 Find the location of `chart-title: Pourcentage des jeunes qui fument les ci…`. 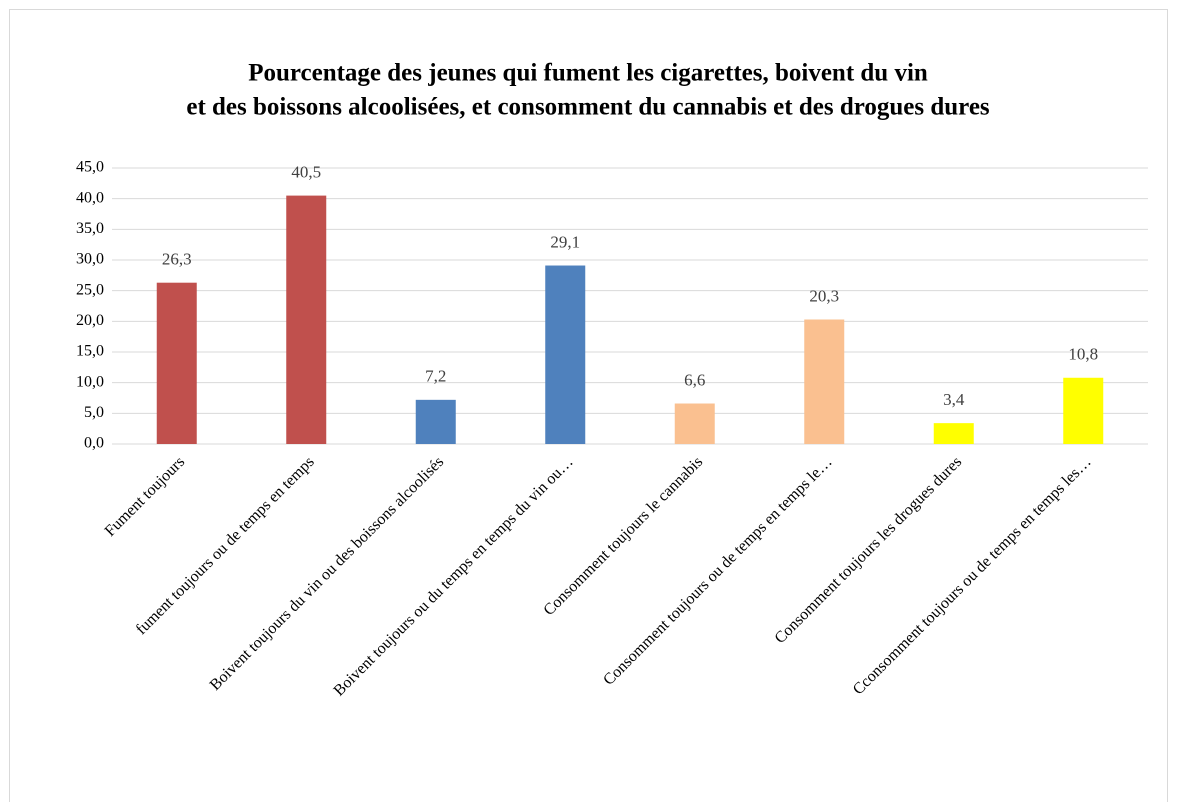

chart-title: Pourcentage des jeunes qui fument les ci… is located at coordinates (588, 73).